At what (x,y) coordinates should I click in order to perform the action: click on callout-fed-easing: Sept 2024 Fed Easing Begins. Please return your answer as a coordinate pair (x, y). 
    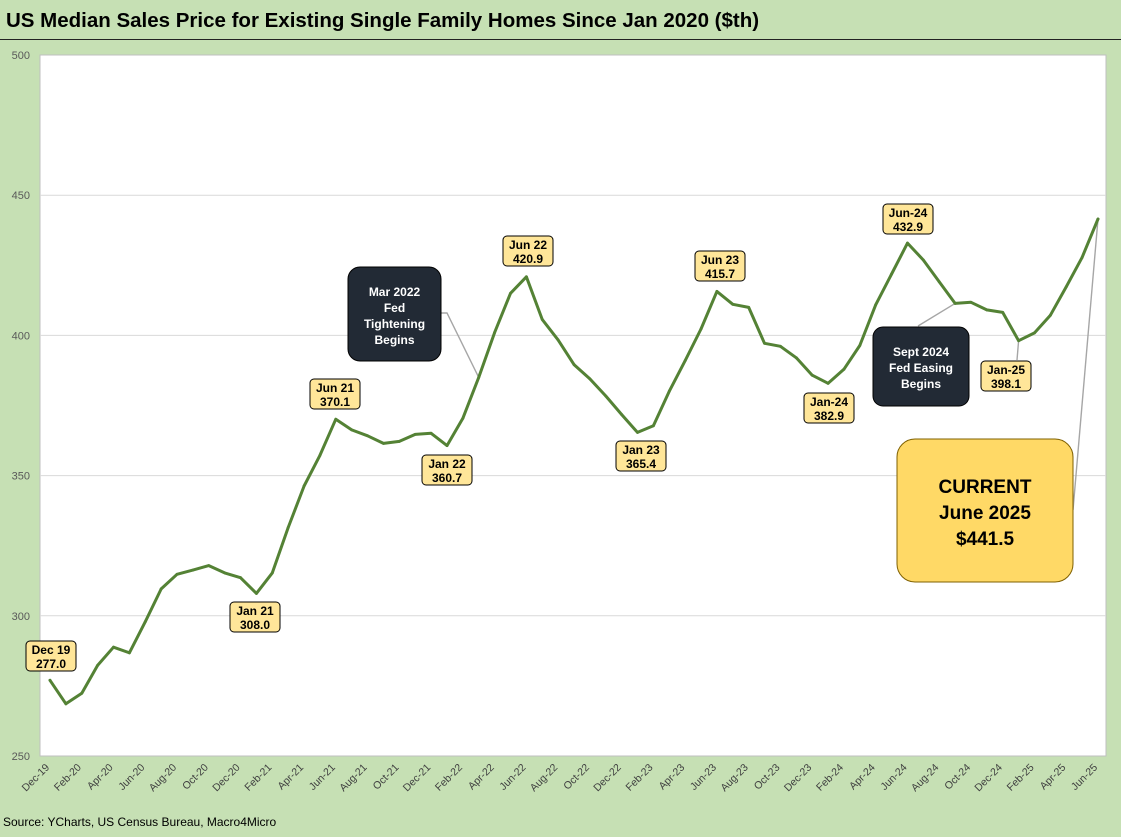
    Looking at the image, I should click on (921, 366).